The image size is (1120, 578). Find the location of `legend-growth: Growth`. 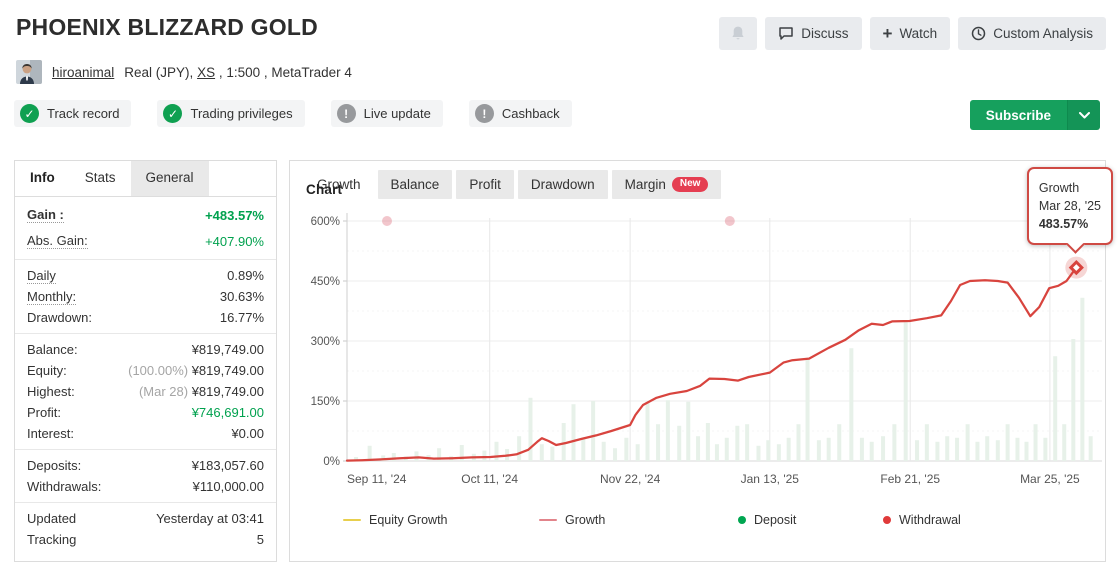

legend-growth: Growth is located at coordinates (572, 520).